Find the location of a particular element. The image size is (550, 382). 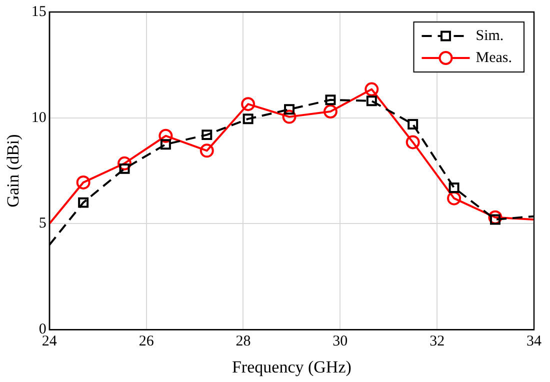

y-tick-label: 15 is located at coordinates (38, 12).